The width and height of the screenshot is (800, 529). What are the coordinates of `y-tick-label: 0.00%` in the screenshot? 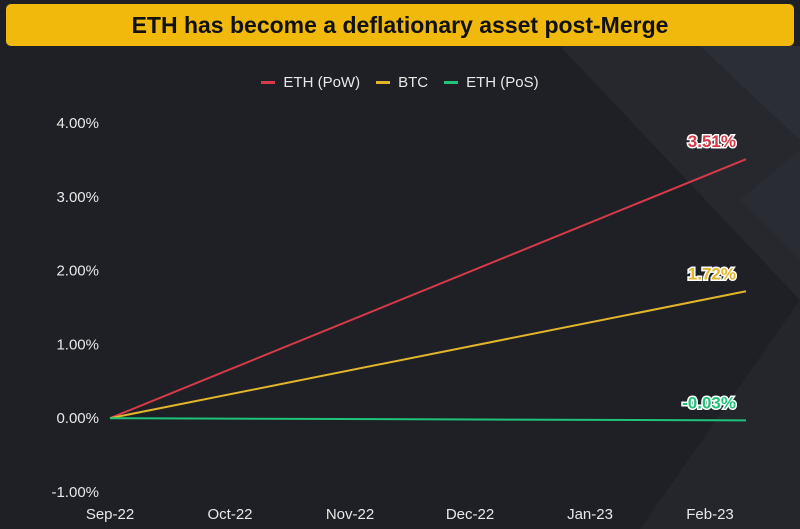 It's located at (77, 418).